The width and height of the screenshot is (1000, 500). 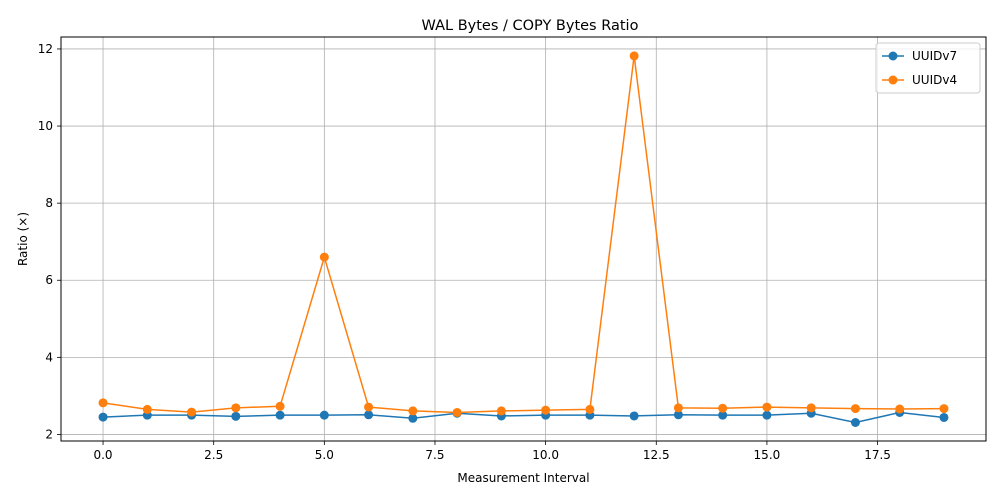 What do you see at coordinates (934, 80) in the screenshot?
I see `legend-label-uuidv4: UUIDv4` at bounding box center [934, 80].